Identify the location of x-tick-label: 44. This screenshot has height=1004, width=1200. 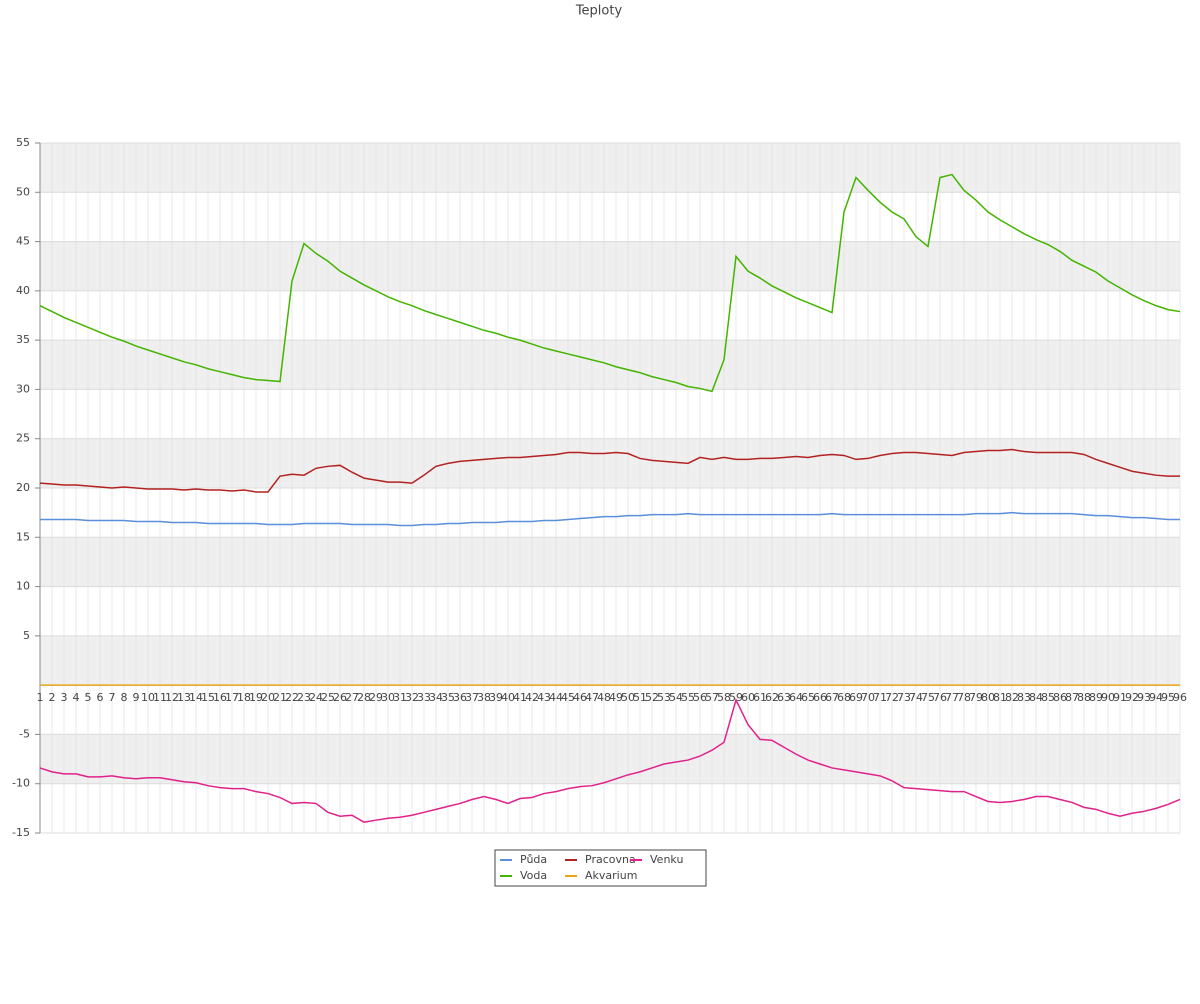
(556, 697).